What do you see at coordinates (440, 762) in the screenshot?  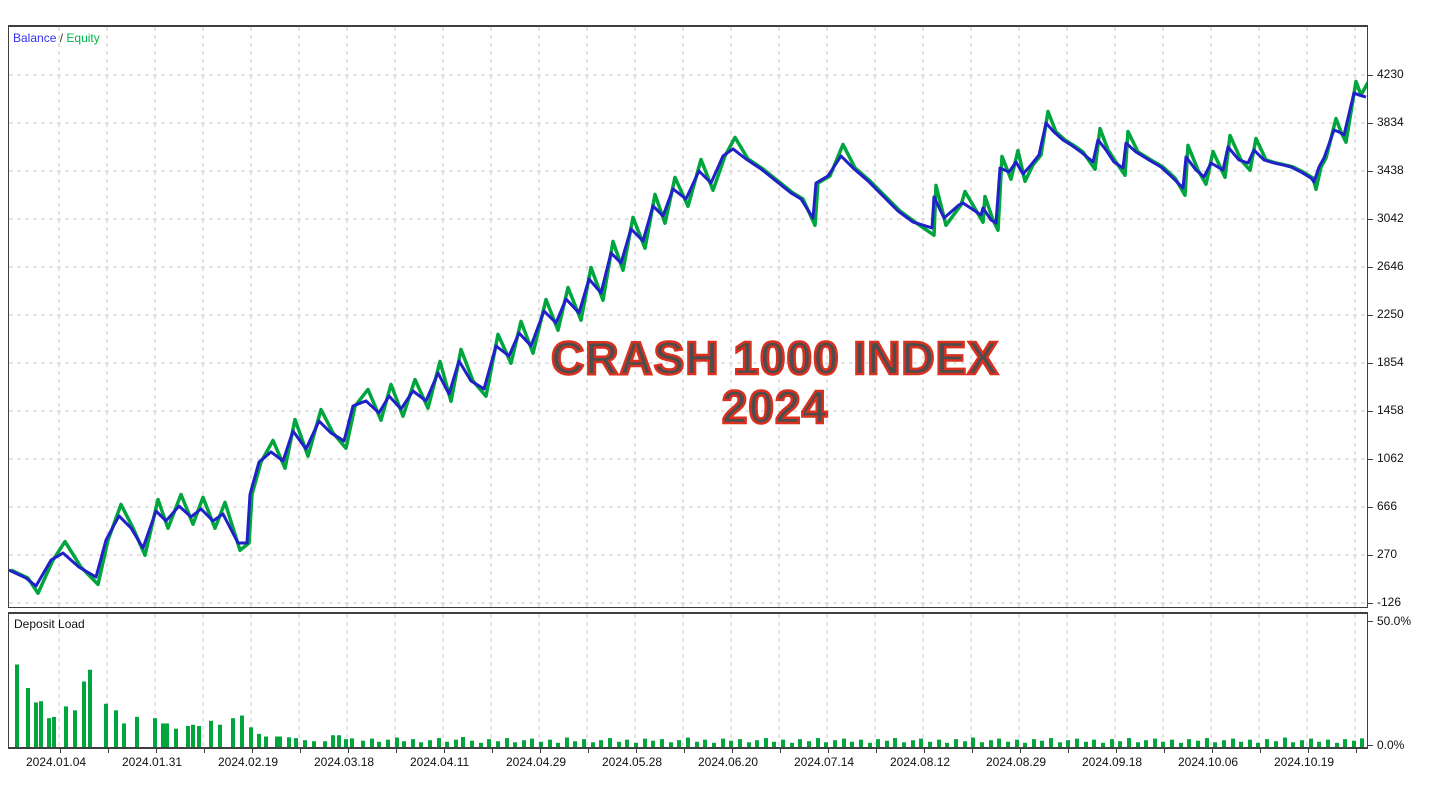 I see `x-axis-label: 2024.04.11` at bounding box center [440, 762].